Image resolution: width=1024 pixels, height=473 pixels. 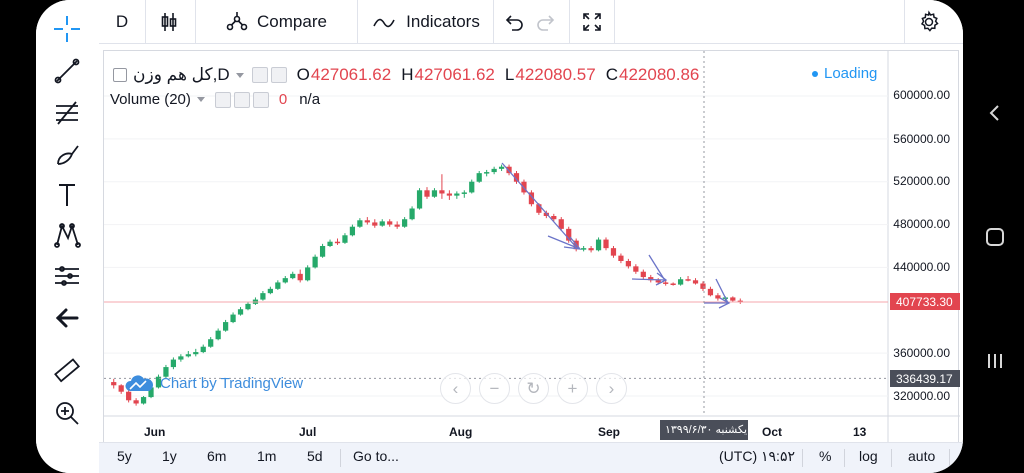 What do you see at coordinates (533, 388) in the screenshot?
I see `reset-button: ↻` at bounding box center [533, 388].